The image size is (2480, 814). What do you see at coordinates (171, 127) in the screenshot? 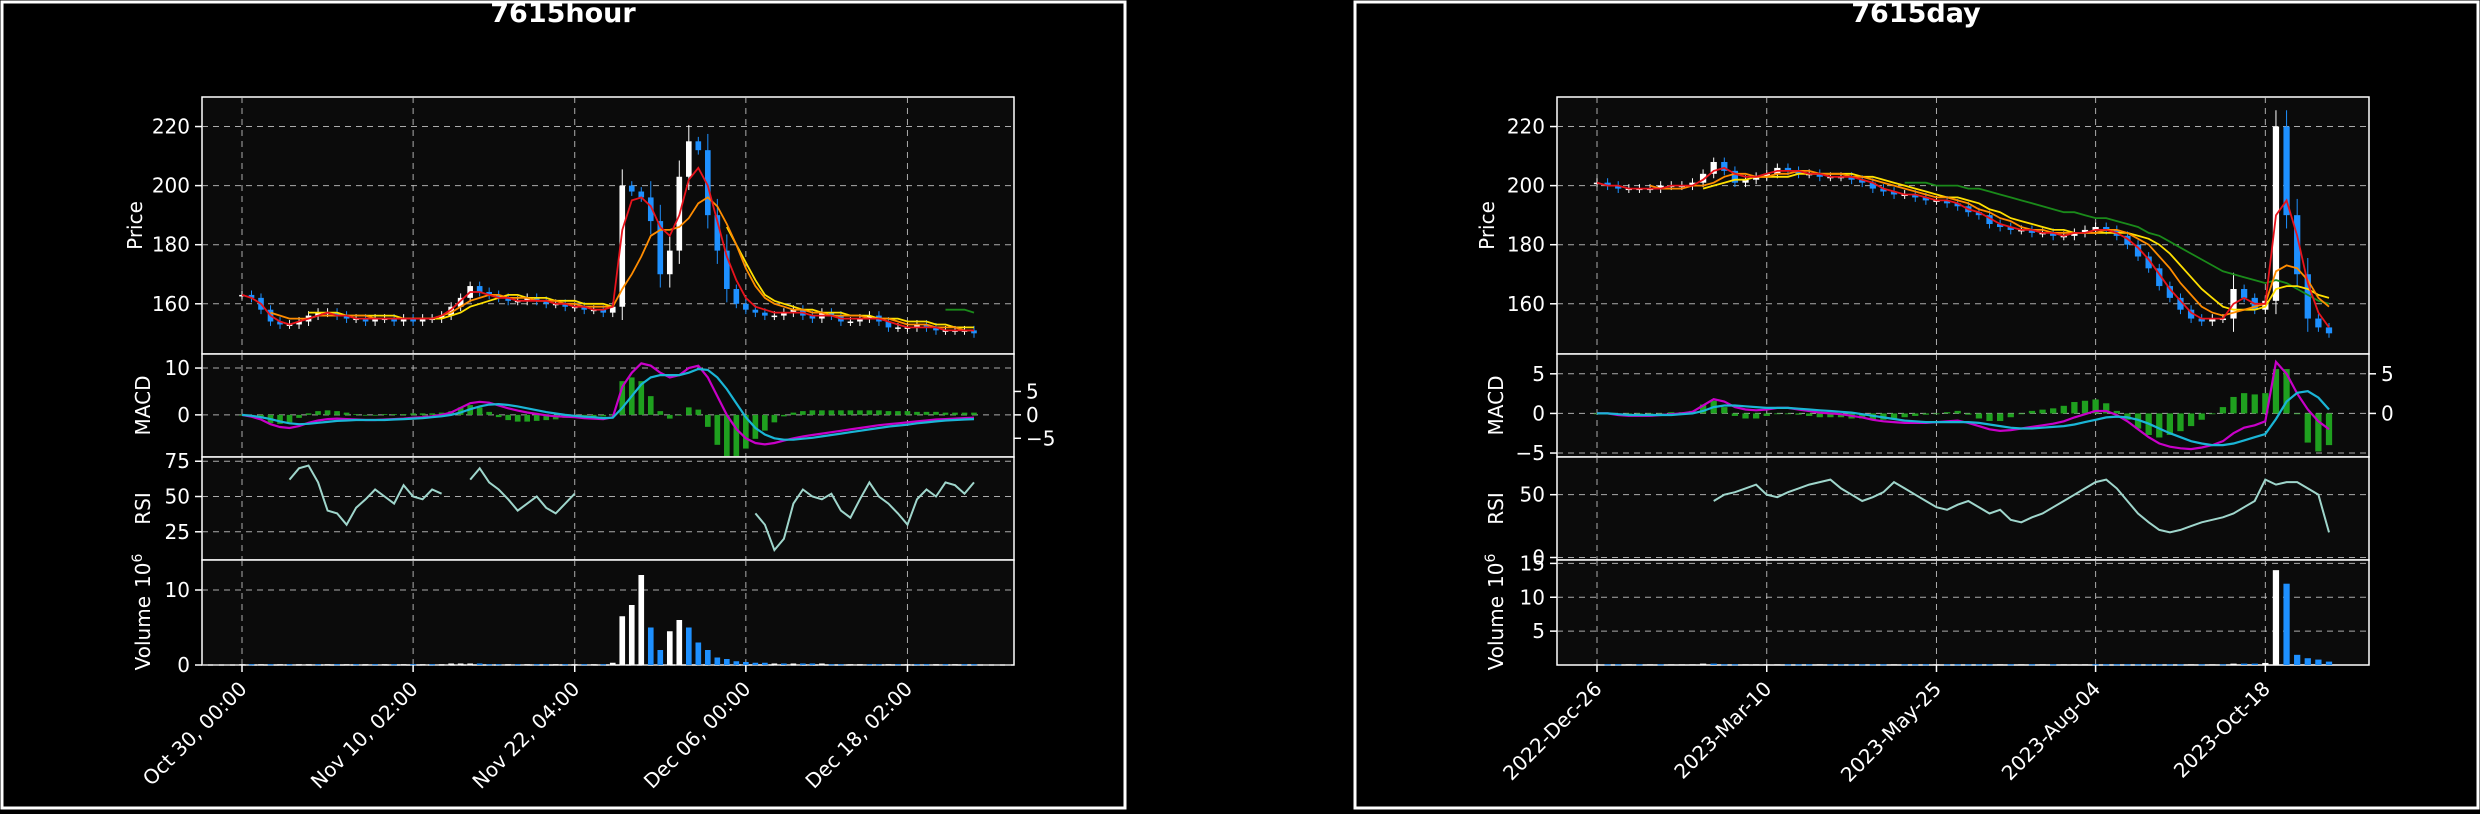
I see `hourly-price-ytick-label: 220` at bounding box center [171, 127].